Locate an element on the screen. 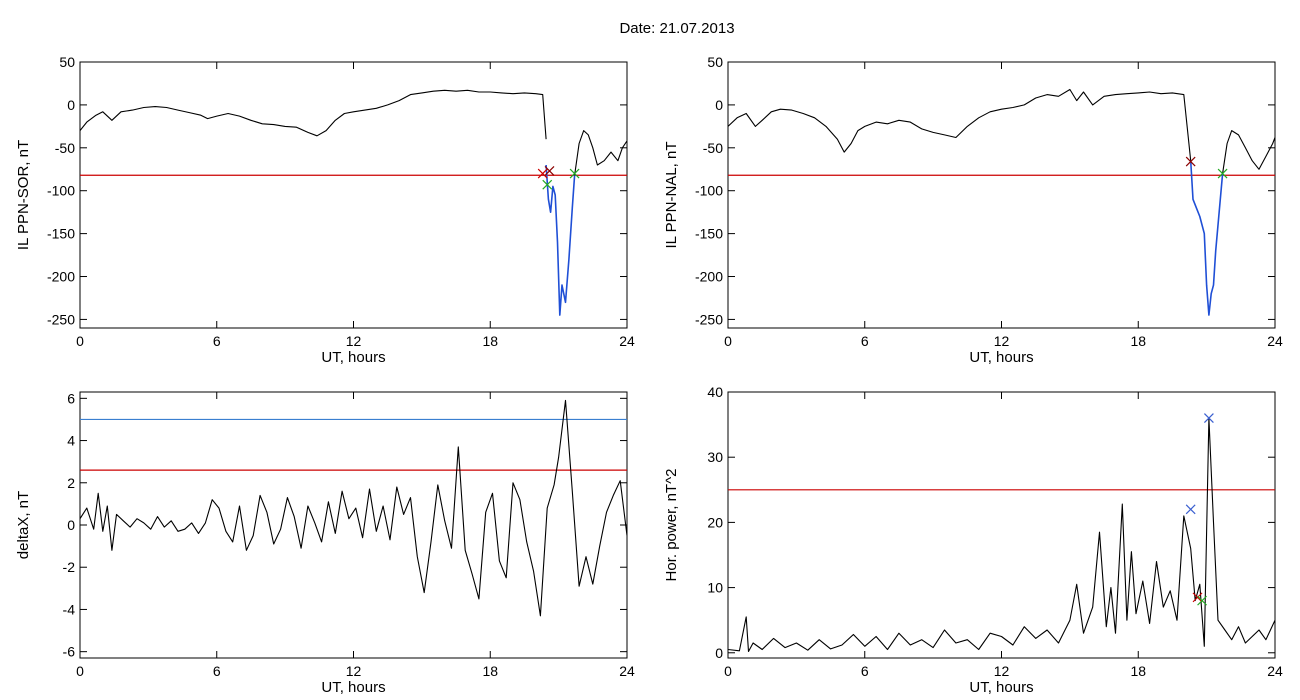 The width and height of the screenshot is (1300, 700). y-tick-label: 20 is located at coordinates (715, 522).